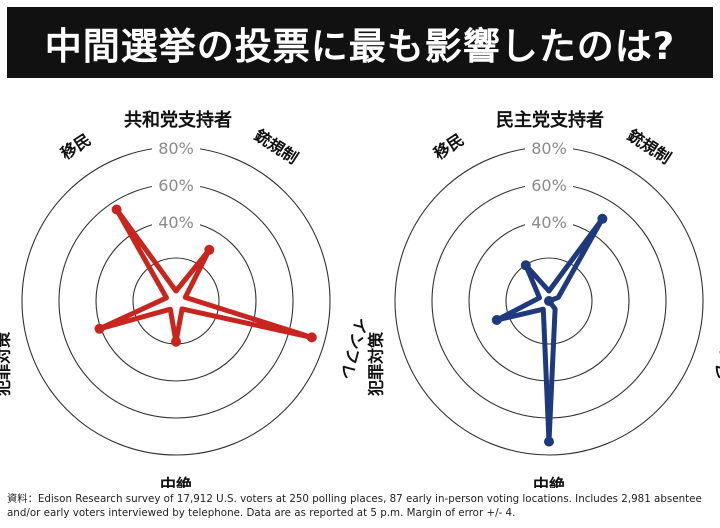 The width and height of the screenshot is (720, 528). What do you see at coordinates (448, 146) in the screenshot?
I see `democrat-axis-label-1: 移民` at bounding box center [448, 146].